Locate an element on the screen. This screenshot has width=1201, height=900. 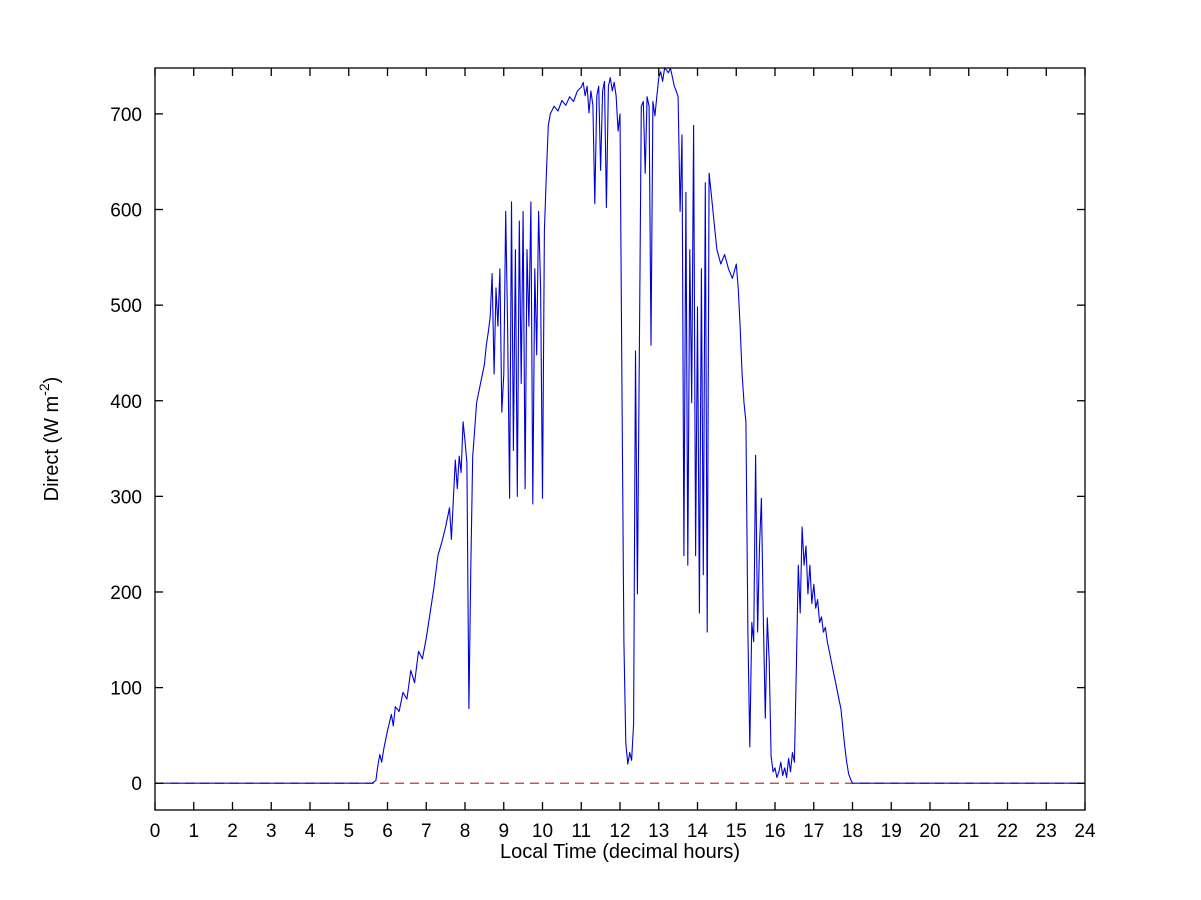
x-tick-label: 5 is located at coordinates (348, 831).